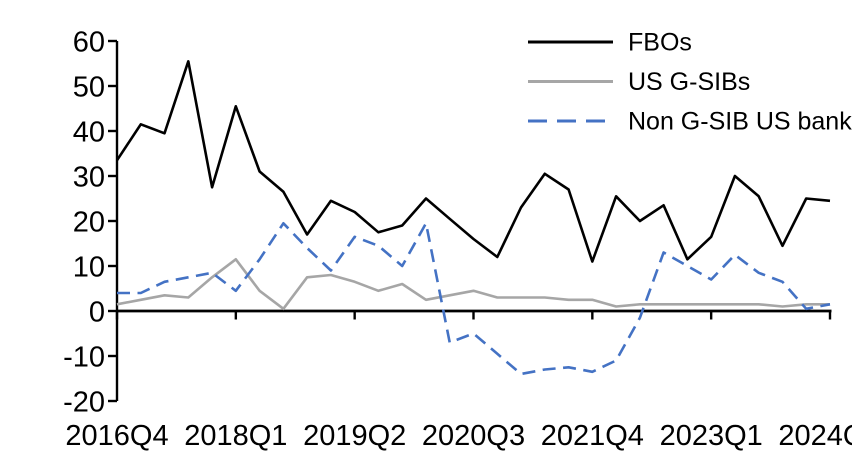 The image size is (852, 474). I want to click on y-tick-label: 50, so click(89, 88).